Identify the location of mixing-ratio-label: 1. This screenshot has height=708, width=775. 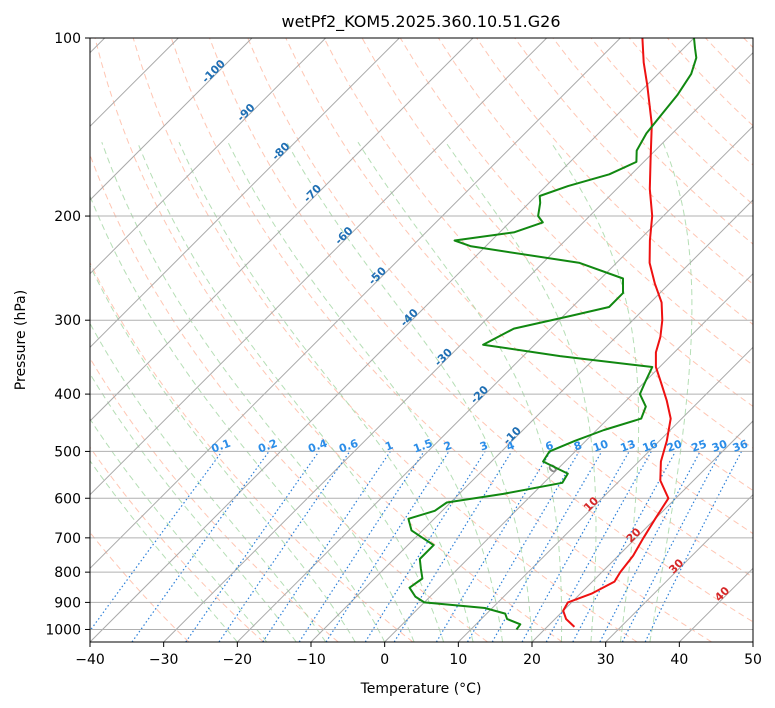
(389, 446).